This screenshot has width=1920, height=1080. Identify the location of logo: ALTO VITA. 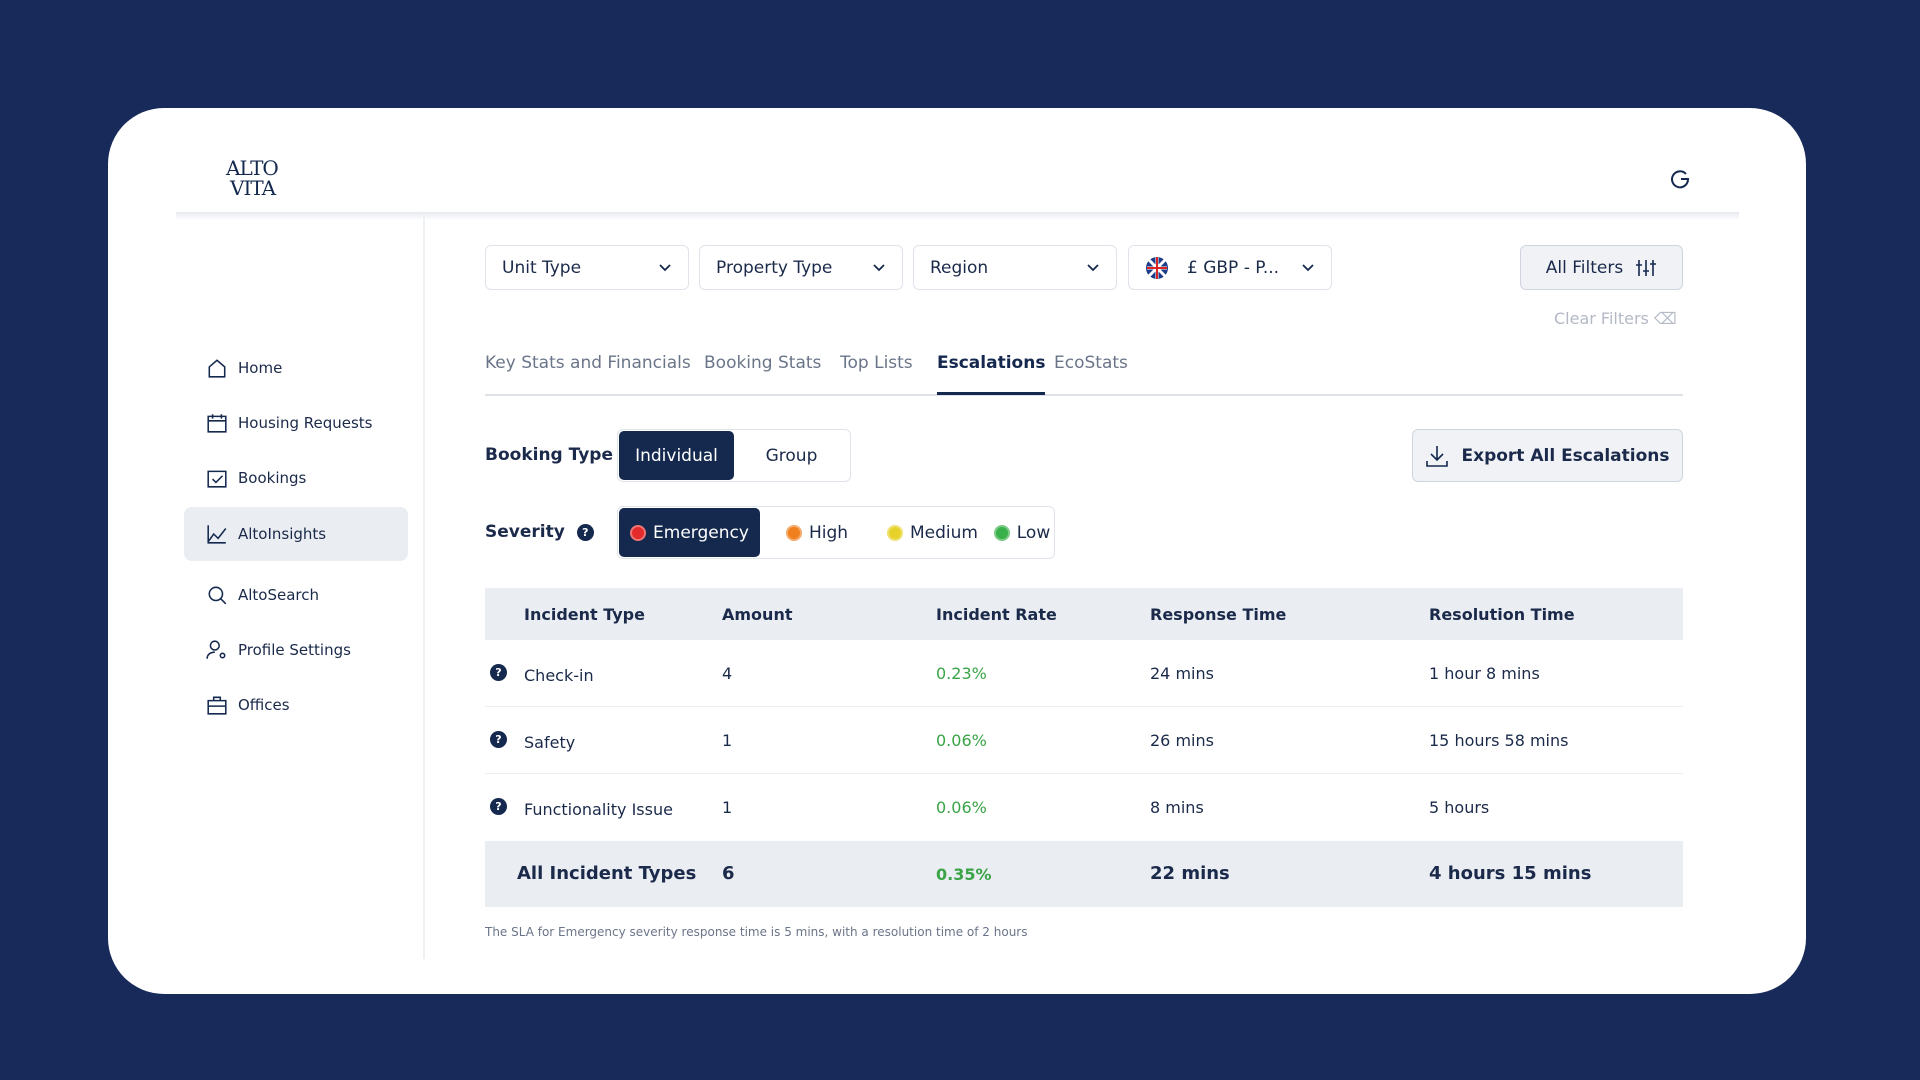
(252, 178).